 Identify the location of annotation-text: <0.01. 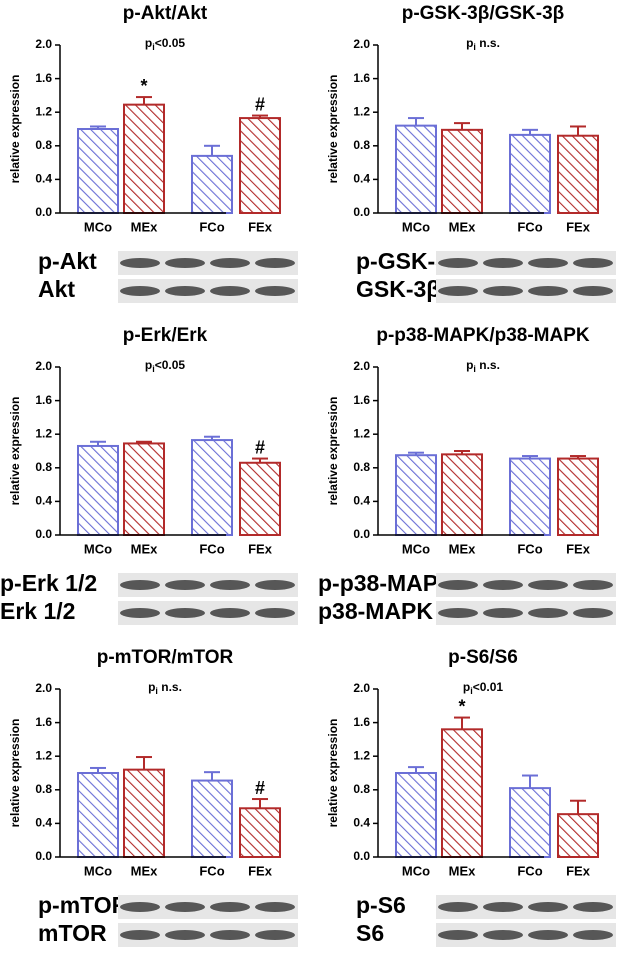
(488, 687).